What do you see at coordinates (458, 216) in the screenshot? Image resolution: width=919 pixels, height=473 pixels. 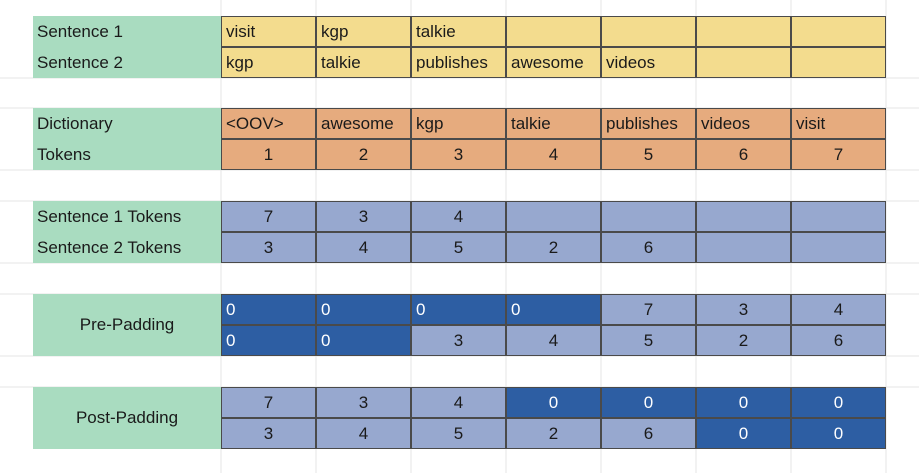 I see `sentence-1-token-3: 4` at bounding box center [458, 216].